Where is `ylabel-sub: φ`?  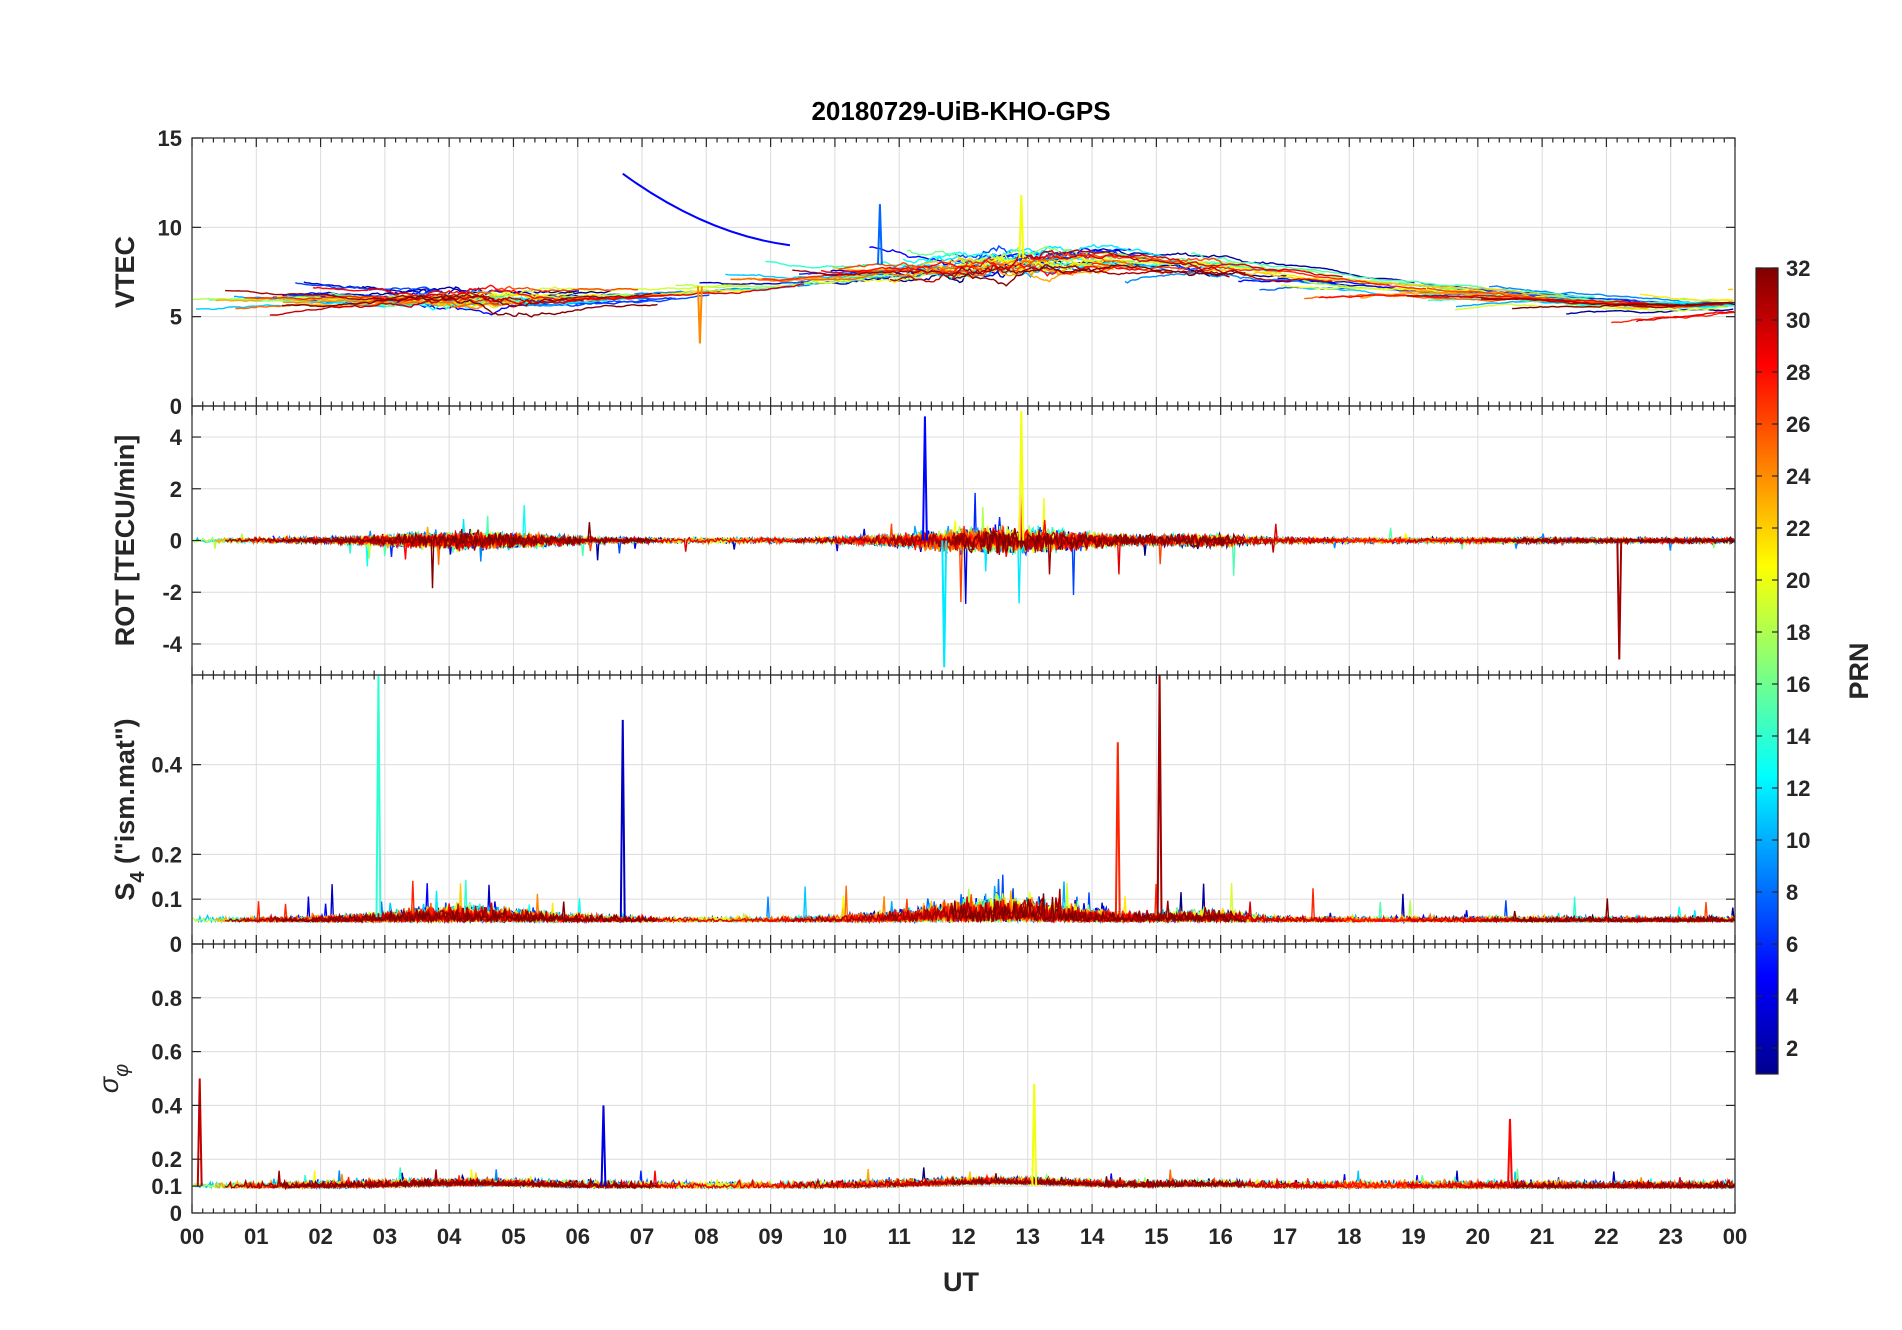
ylabel-sub: φ is located at coordinates (122, 1070).